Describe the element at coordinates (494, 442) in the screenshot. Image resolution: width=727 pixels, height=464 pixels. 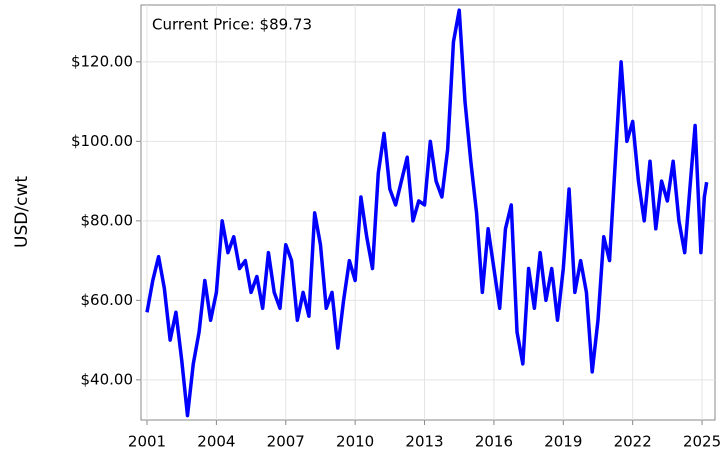
I see `x-tick-label: 2016` at that location.